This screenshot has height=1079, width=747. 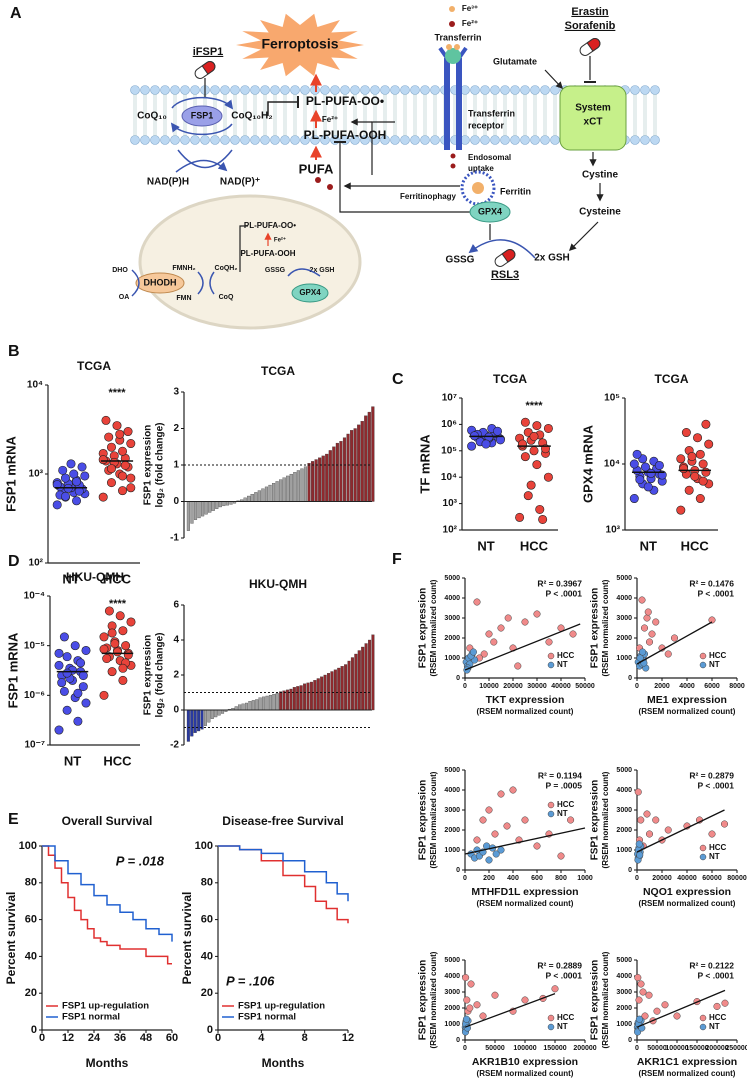 I want to click on chart-title: TCGA, so click(x=672, y=379).